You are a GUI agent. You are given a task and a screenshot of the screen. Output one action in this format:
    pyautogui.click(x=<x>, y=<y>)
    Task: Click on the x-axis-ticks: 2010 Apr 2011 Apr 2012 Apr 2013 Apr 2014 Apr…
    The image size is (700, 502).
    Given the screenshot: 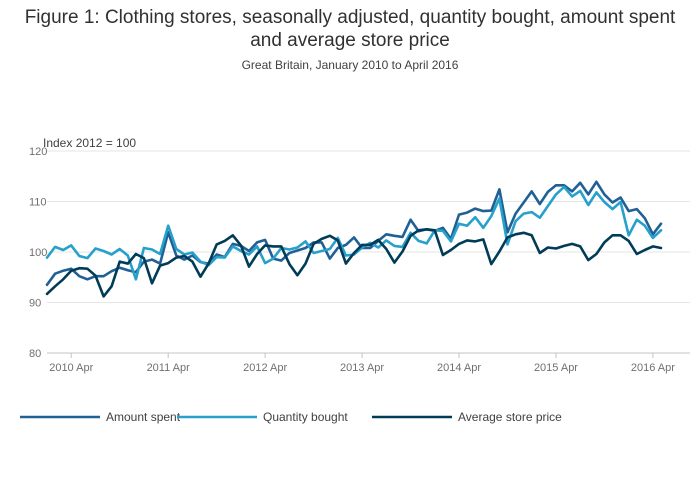 What is the action you would take?
    pyautogui.click(x=362, y=363)
    